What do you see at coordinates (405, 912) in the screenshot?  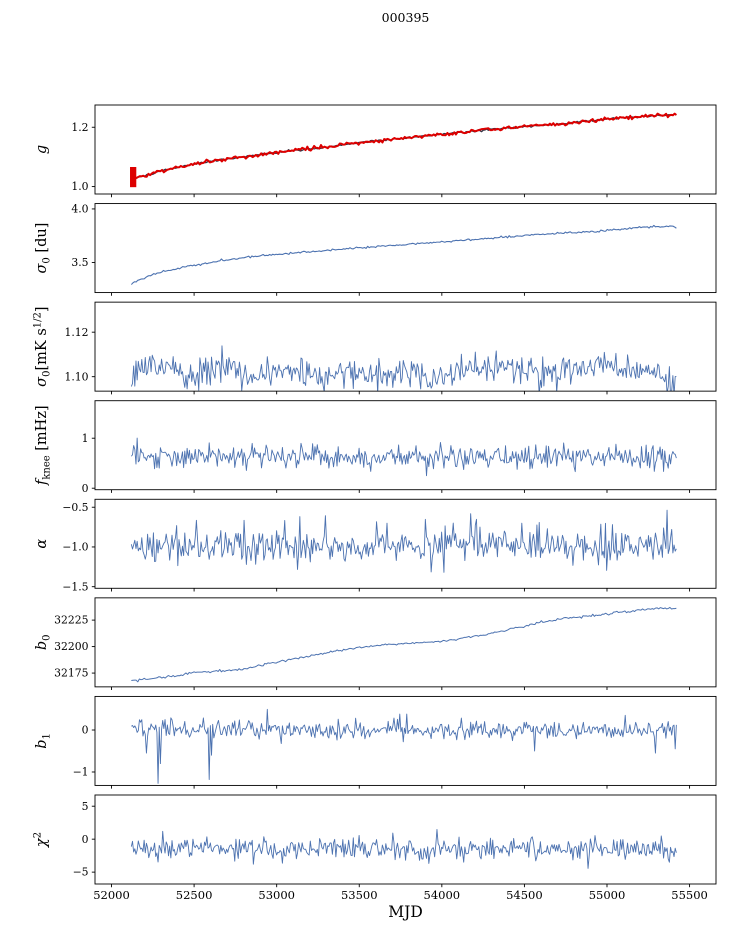 I see `x-axis-label: MJD` at bounding box center [405, 912].